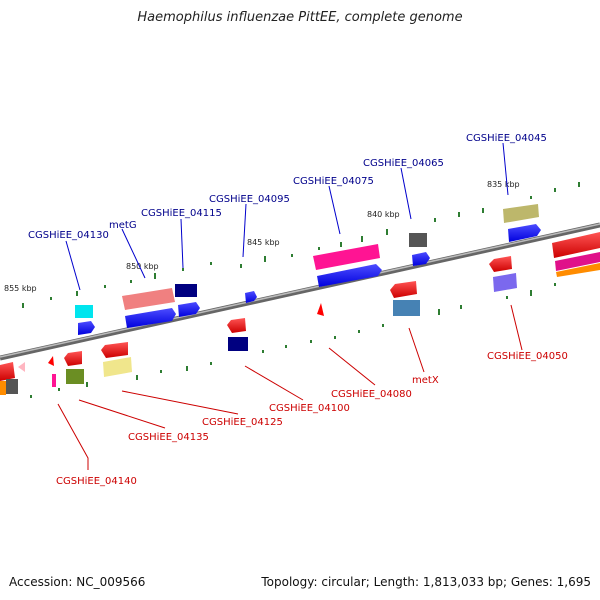 This screenshot has width=600, height=600. I want to click on kbp-label: 835 kbp, so click(503, 184).